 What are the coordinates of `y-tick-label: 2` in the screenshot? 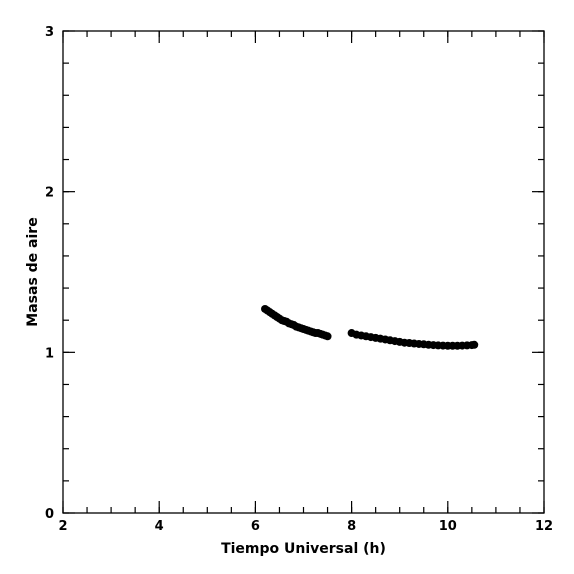 It's located at (49, 193).